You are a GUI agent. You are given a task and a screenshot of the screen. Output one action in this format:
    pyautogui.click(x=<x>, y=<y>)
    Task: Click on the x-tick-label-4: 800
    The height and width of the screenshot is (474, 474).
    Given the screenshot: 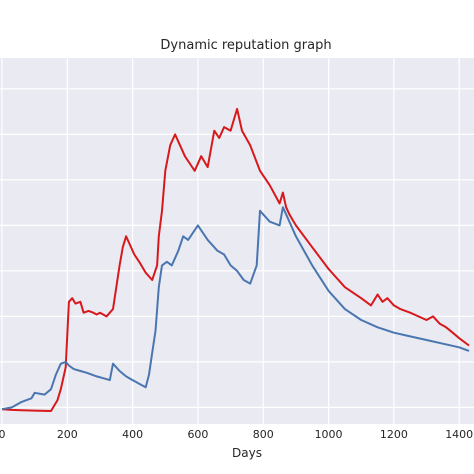 What is the action you would take?
    pyautogui.click(x=263, y=434)
    